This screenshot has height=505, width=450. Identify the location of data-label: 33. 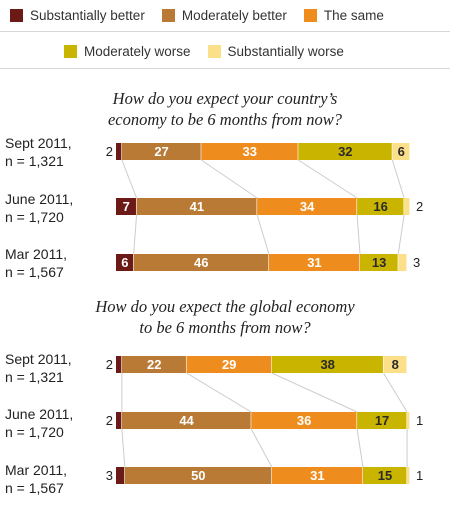
(250, 151).